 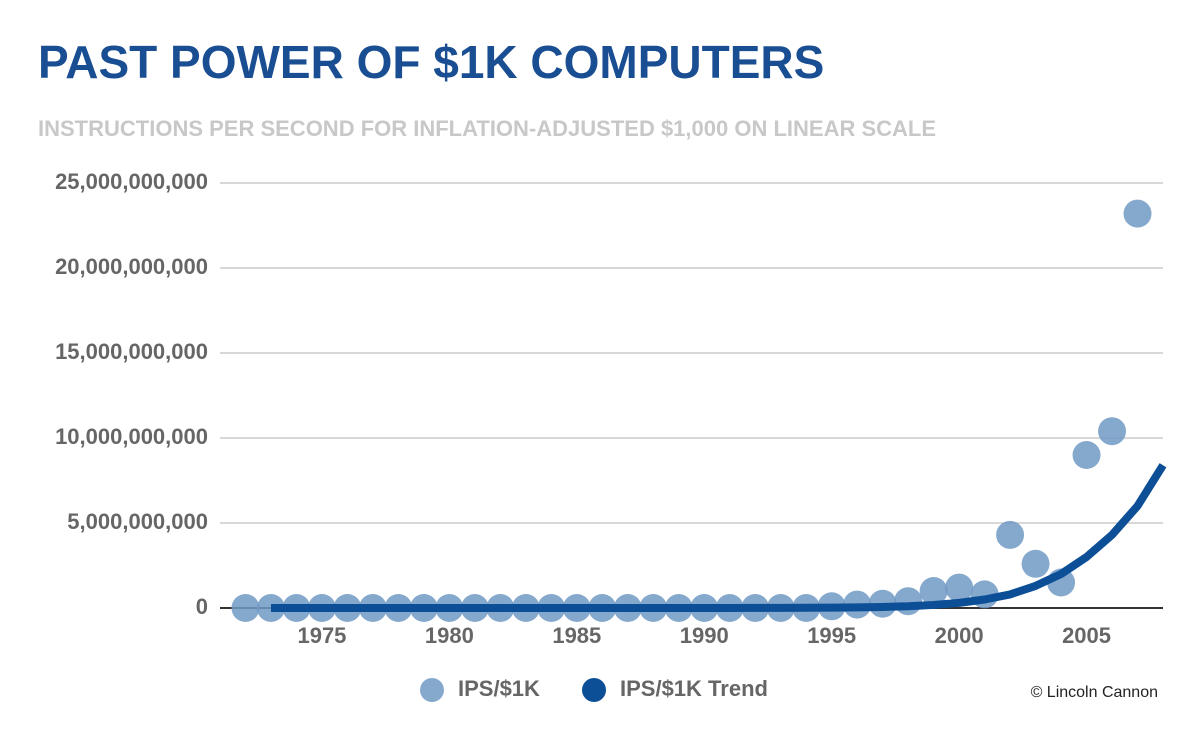 I want to click on credit: © Lincoln Cannon, so click(x=1094, y=692).